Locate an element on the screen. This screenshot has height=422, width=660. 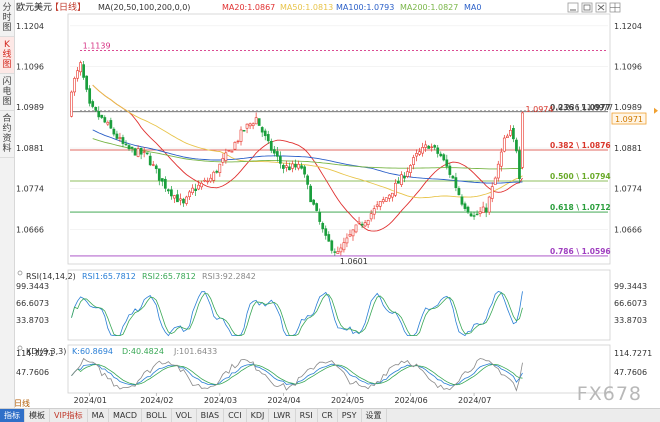
tab-vol: VOL is located at coordinates (184, 415).